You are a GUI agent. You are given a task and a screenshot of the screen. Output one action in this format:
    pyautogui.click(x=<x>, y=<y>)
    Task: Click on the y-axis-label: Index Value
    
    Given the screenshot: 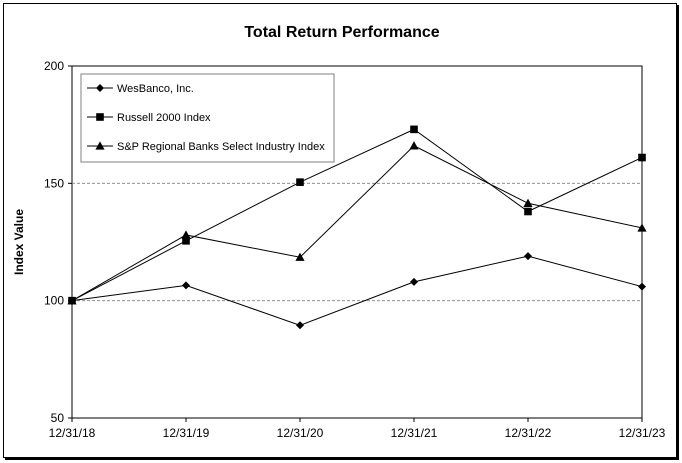 What is the action you would take?
    pyautogui.click(x=19, y=242)
    